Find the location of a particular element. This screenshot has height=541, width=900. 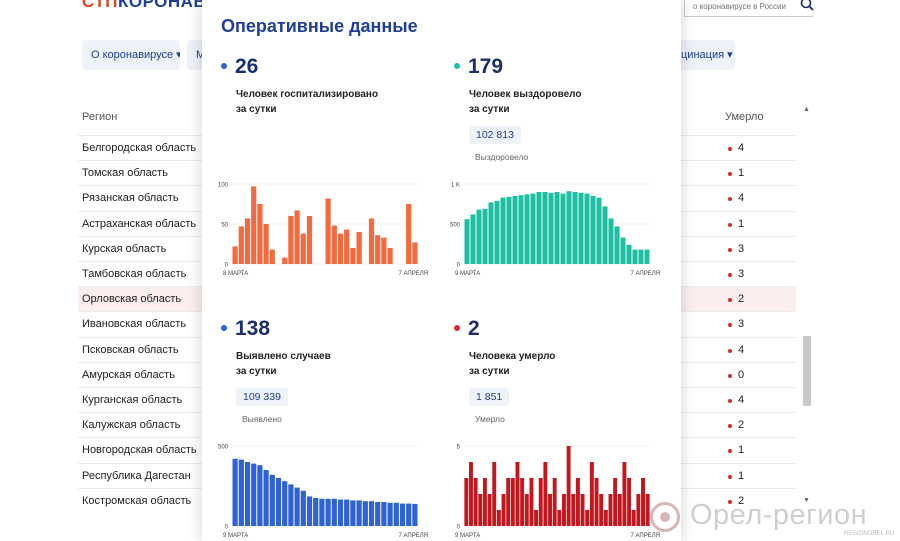

scroll-down-arrow-icon: ▼ is located at coordinates (806, 500).